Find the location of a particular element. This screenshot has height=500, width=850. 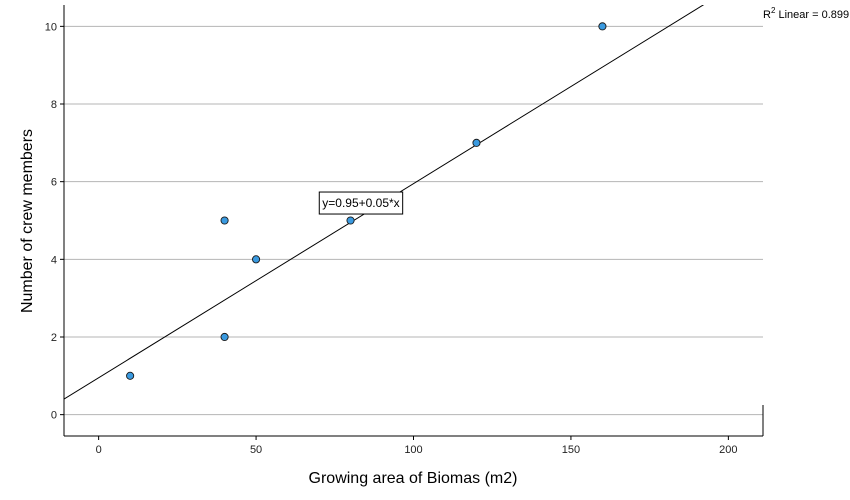

x-tick-label: 150 is located at coordinates (571, 450).